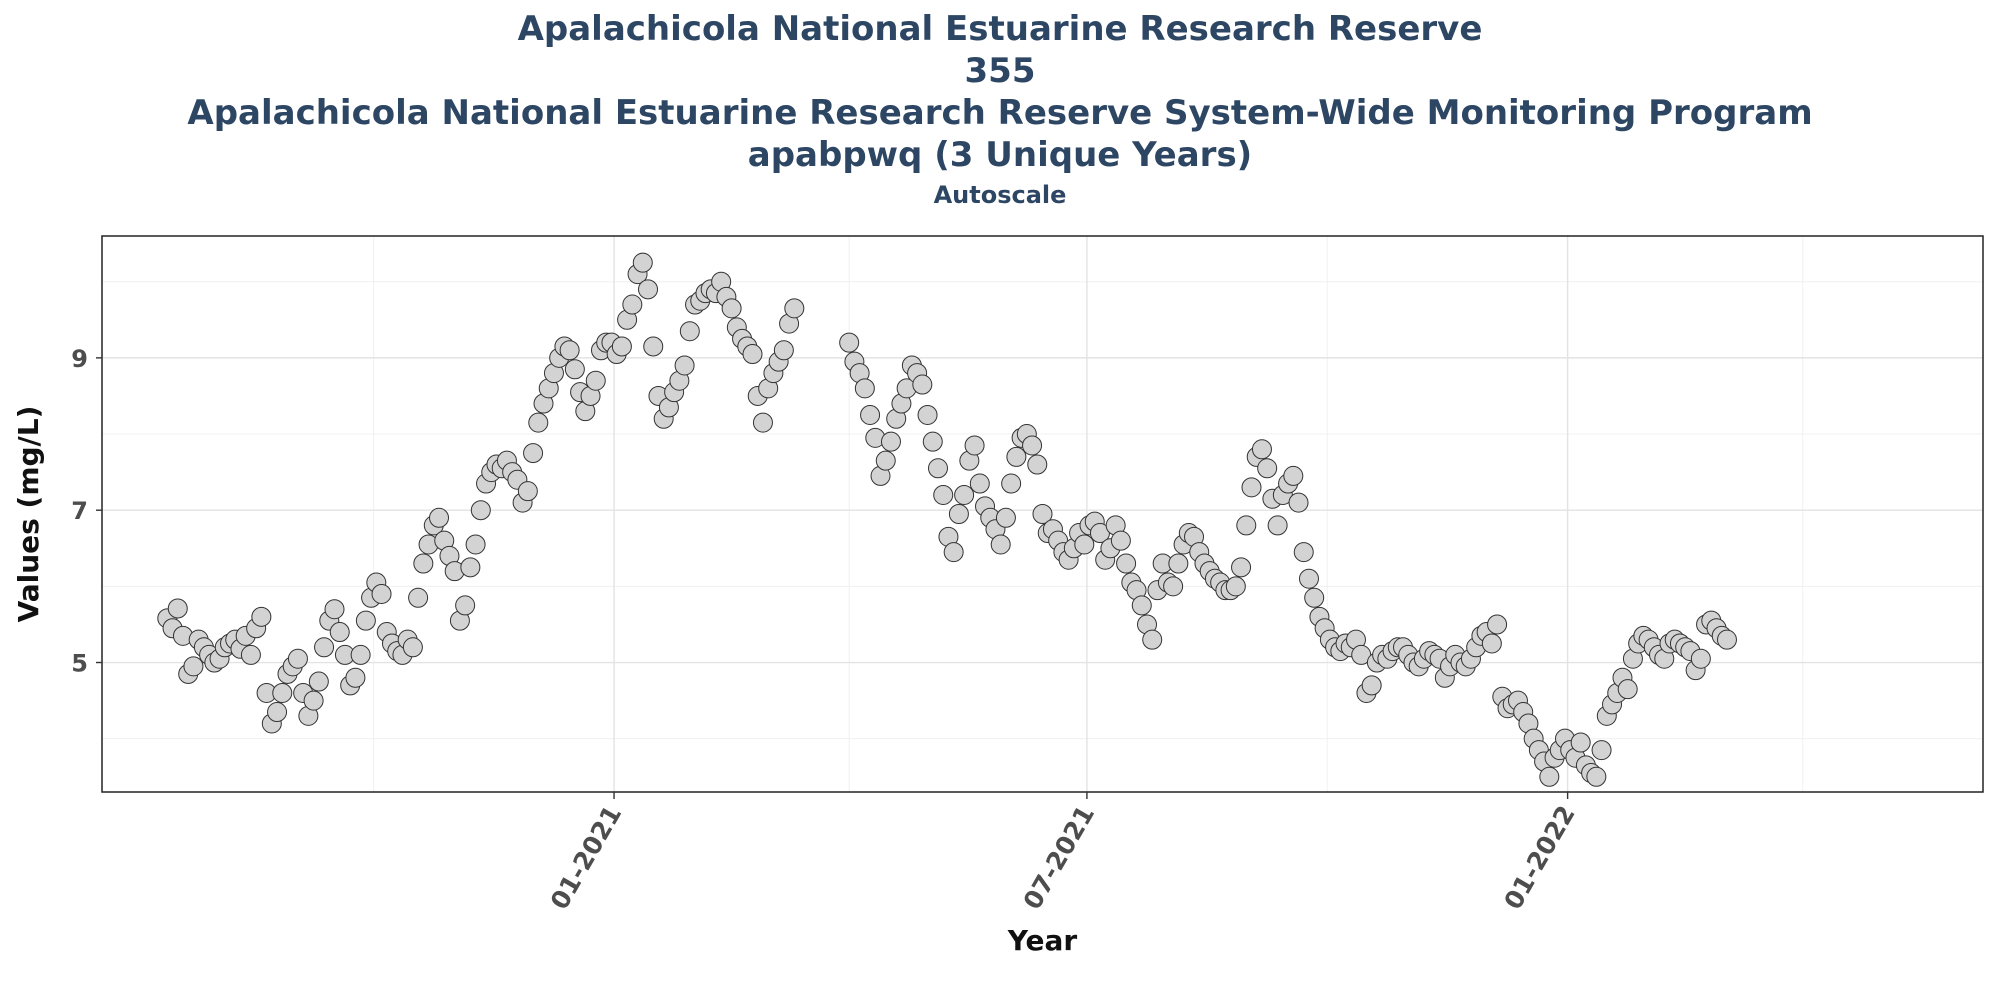 Image resolution: width=2000 pixels, height=1000 pixels. What do you see at coordinates (1042, 940) in the screenshot?
I see `x-axis-title: Year` at bounding box center [1042, 940].